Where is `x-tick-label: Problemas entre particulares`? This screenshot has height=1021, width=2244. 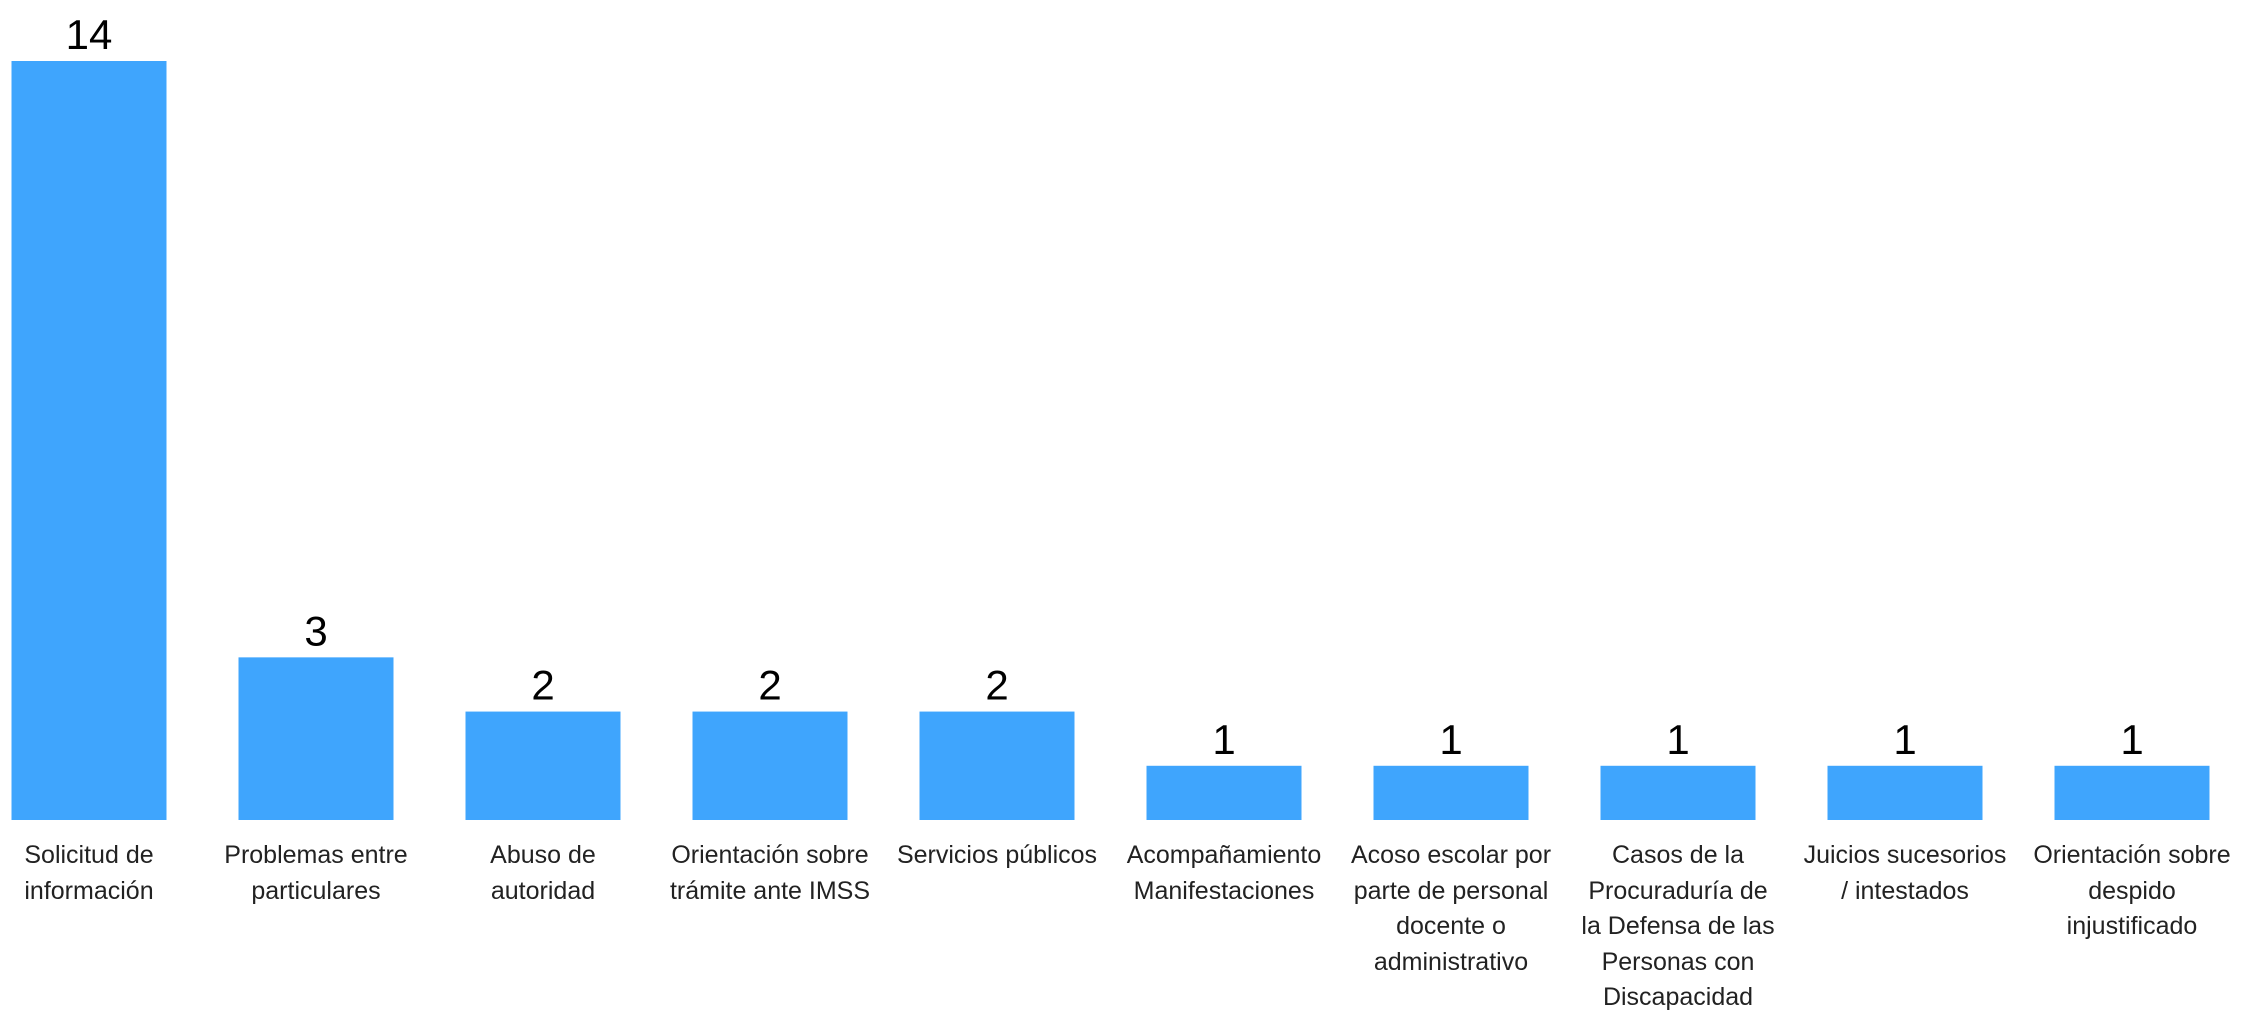 x-tick-label: Problemas entre particulares is located at coordinates (316, 873).